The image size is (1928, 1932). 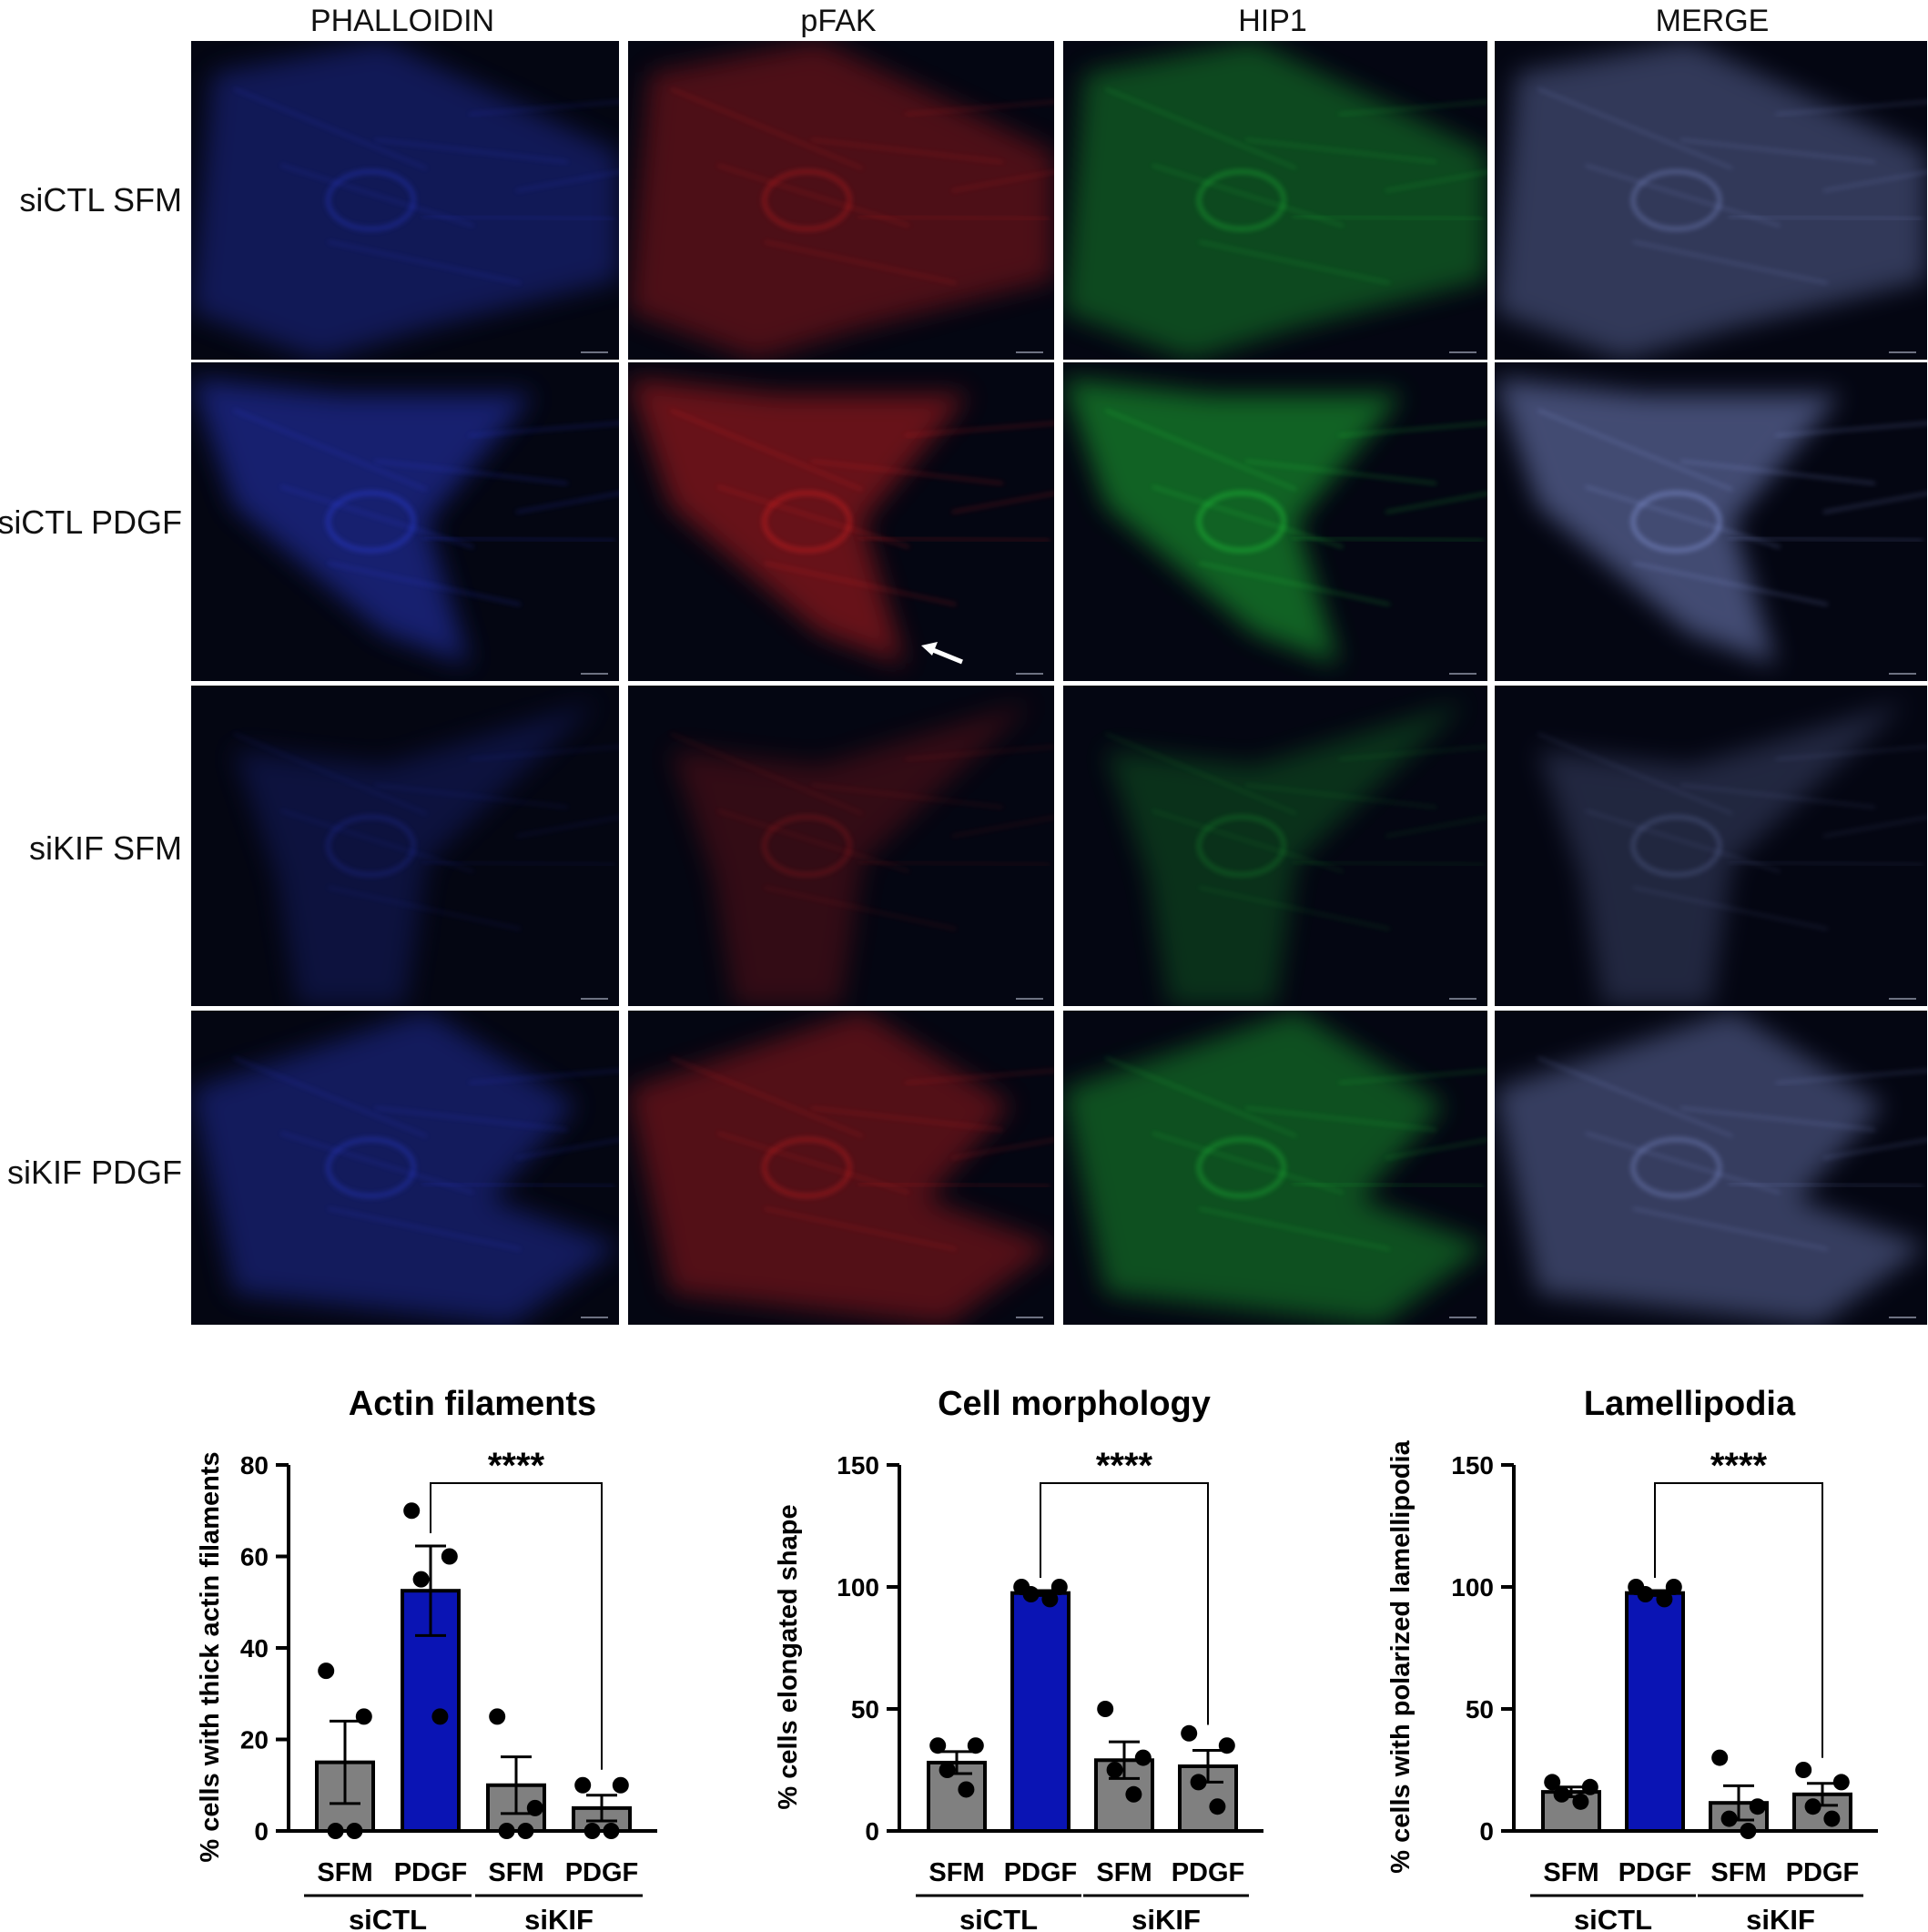 I want to click on row-header-sictl-sfm: siCTL SFM, so click(x=101, y=200).